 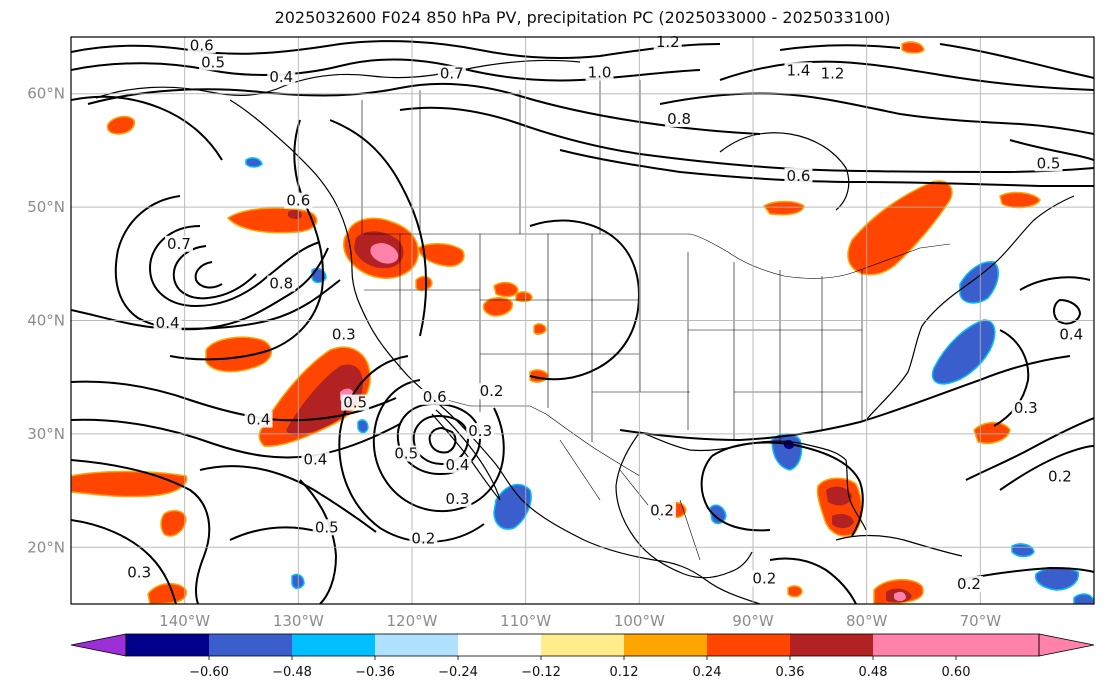 I want to click on colorbar-tick-label: −0.60, so click(x=209, y=672).